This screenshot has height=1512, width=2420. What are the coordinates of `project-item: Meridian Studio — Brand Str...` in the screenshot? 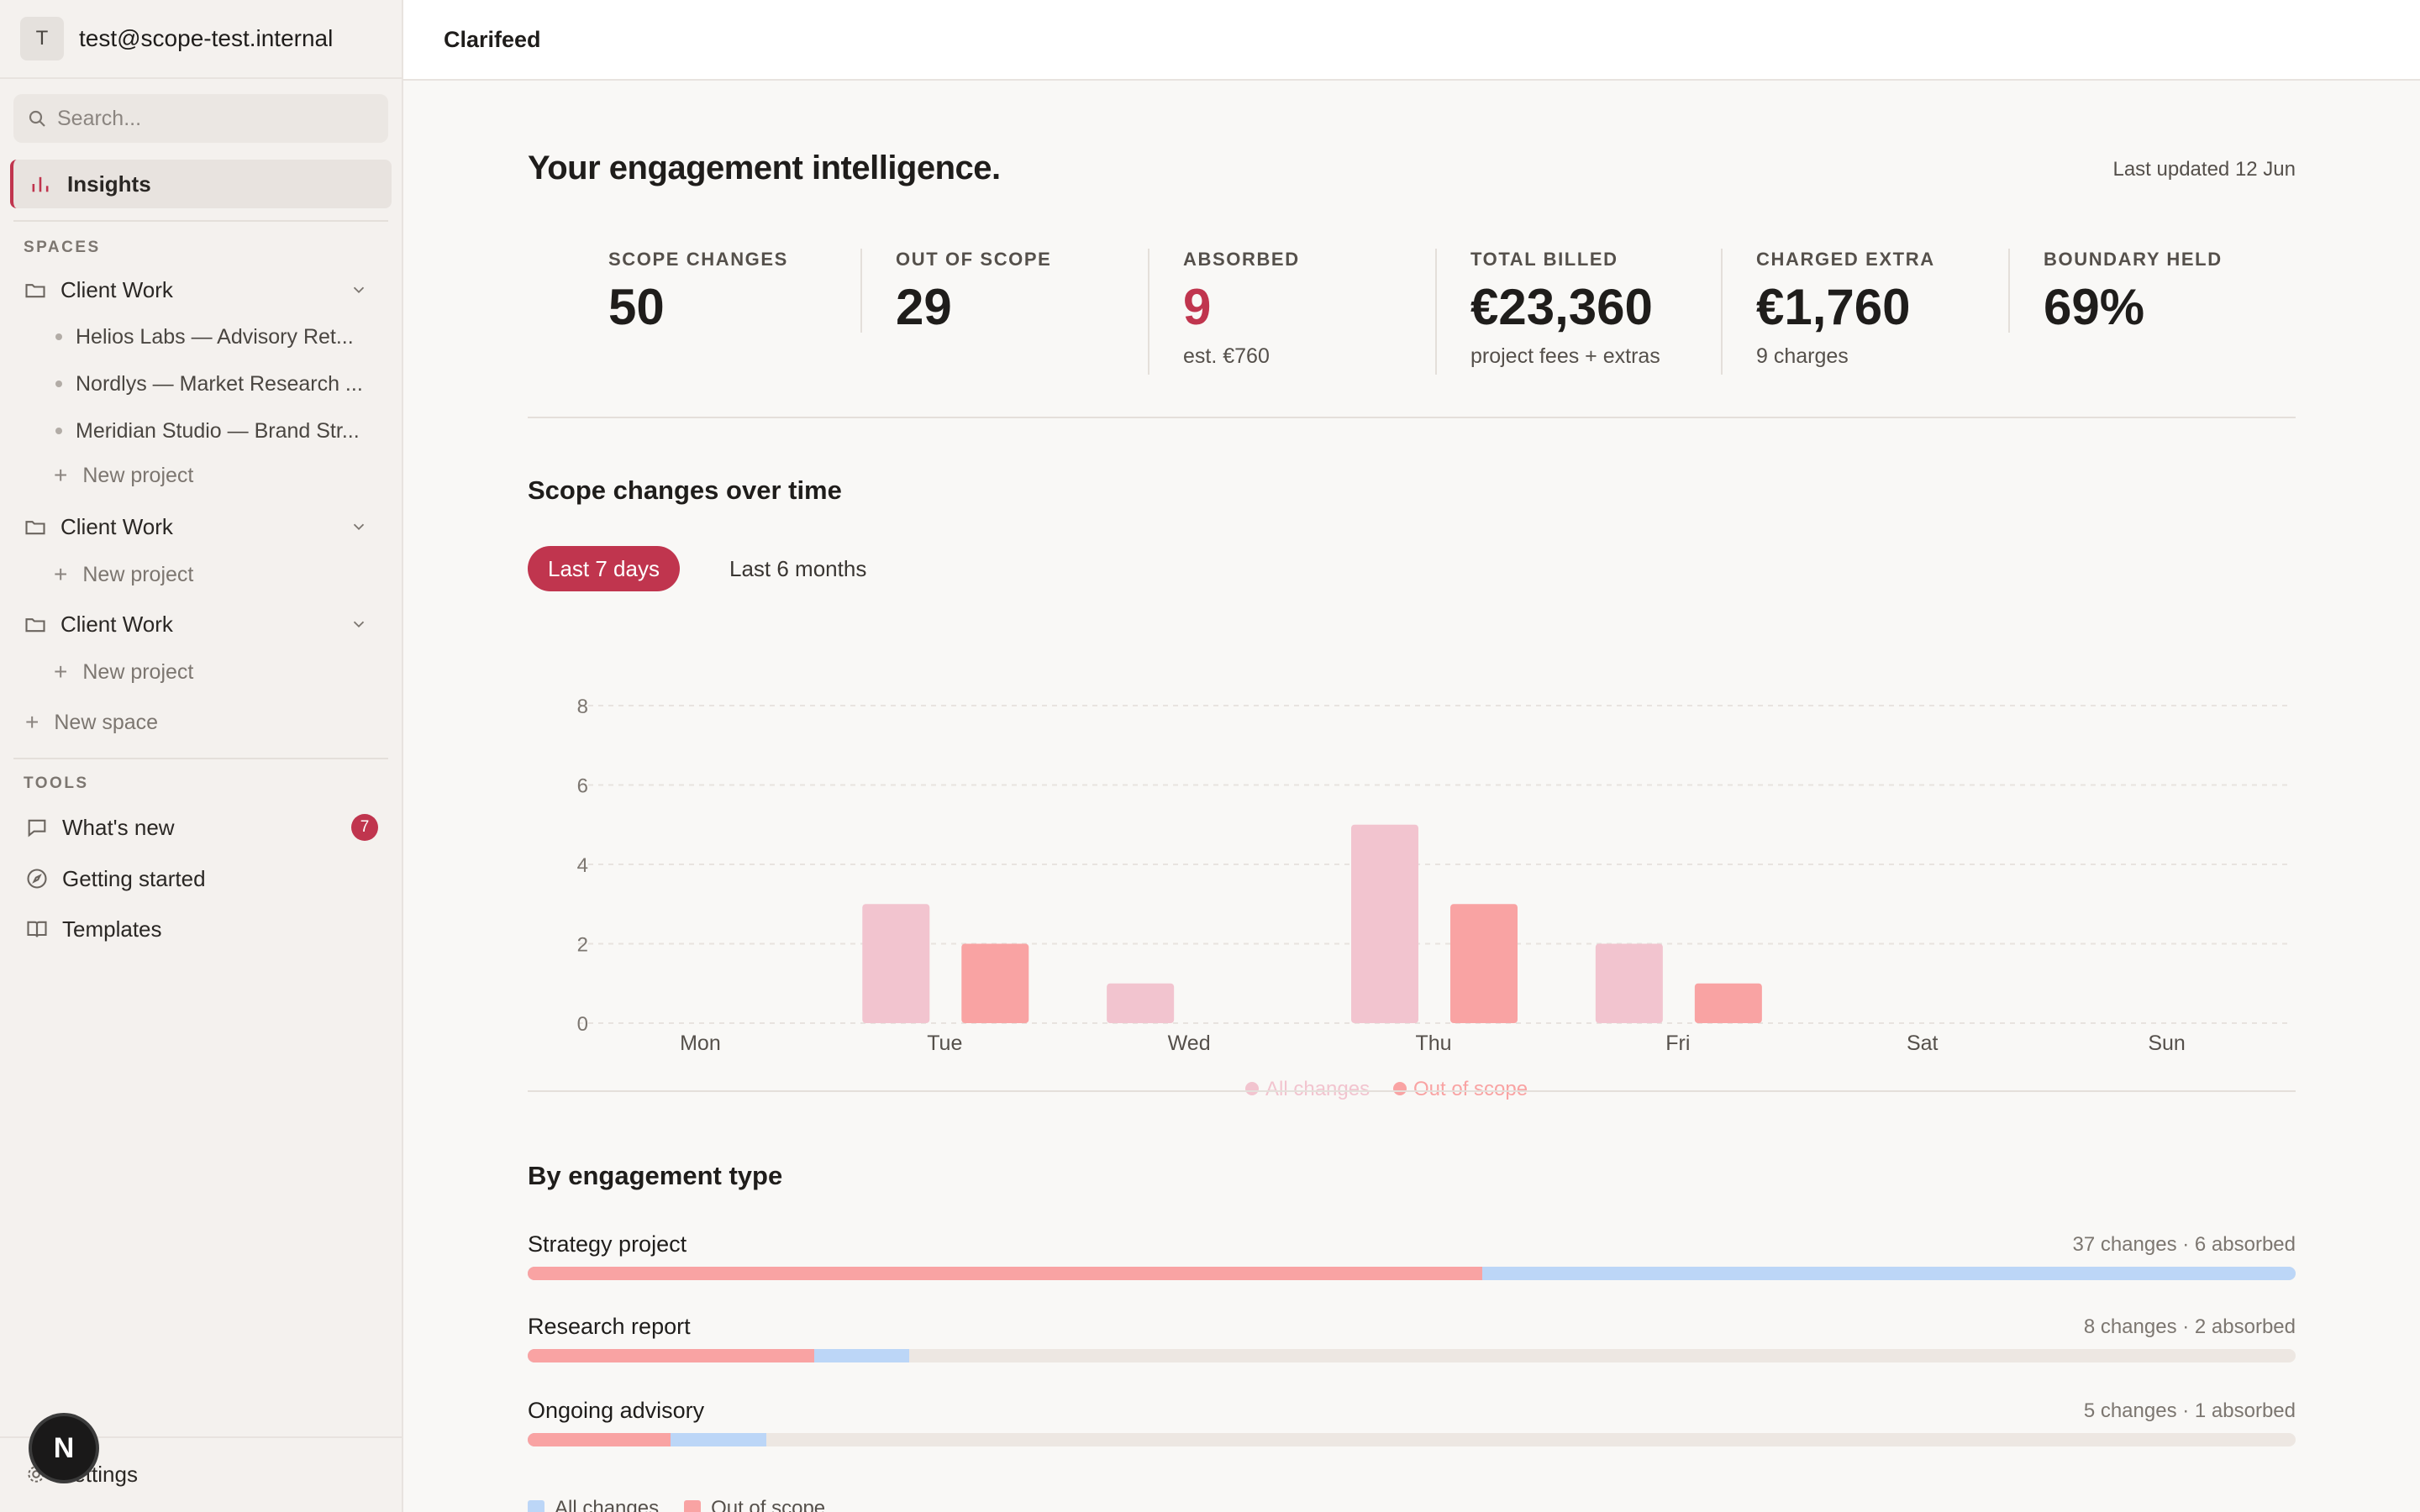 It's located at (220, 431).